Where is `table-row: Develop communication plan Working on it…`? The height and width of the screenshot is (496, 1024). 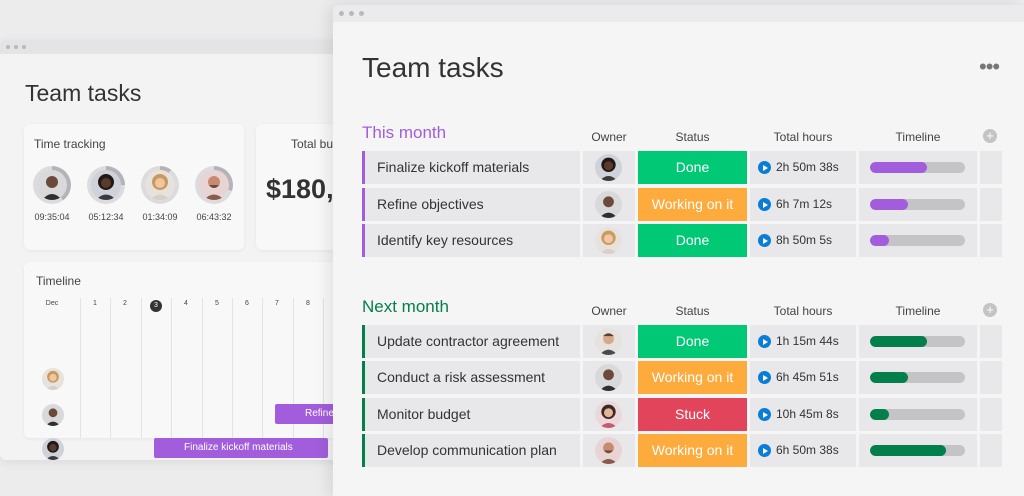
table-row: Develop communication plan Working on it… is located at coordinates (682, 450).